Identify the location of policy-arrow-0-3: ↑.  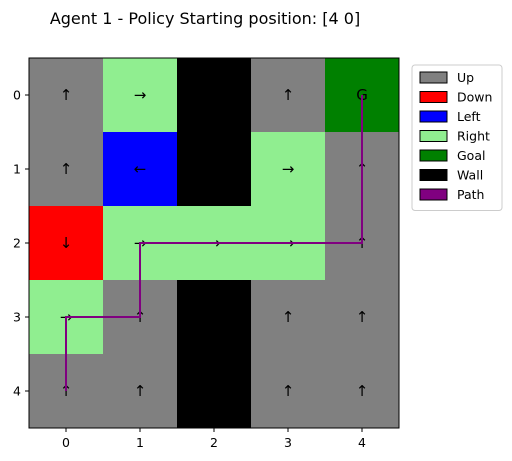
(288, 95).